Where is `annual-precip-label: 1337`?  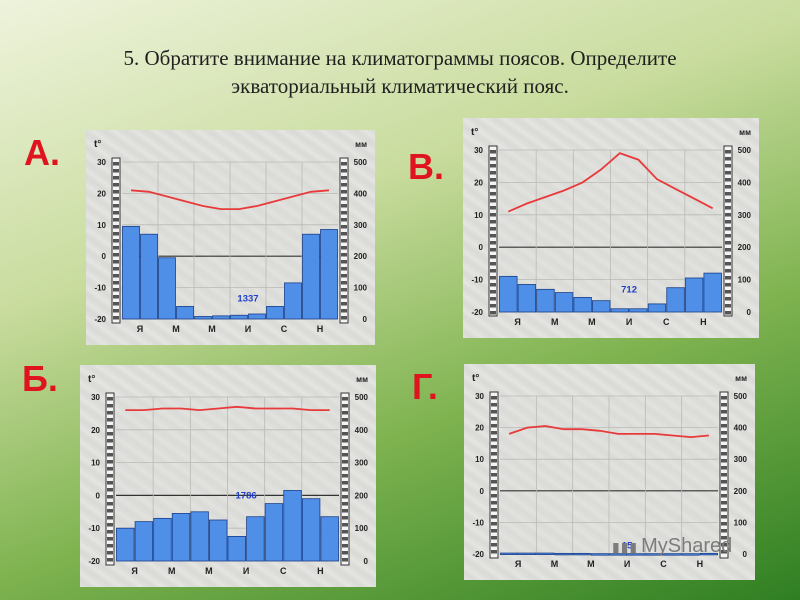
annual-precip-label: 1337 is located at coordinates (247, 298).